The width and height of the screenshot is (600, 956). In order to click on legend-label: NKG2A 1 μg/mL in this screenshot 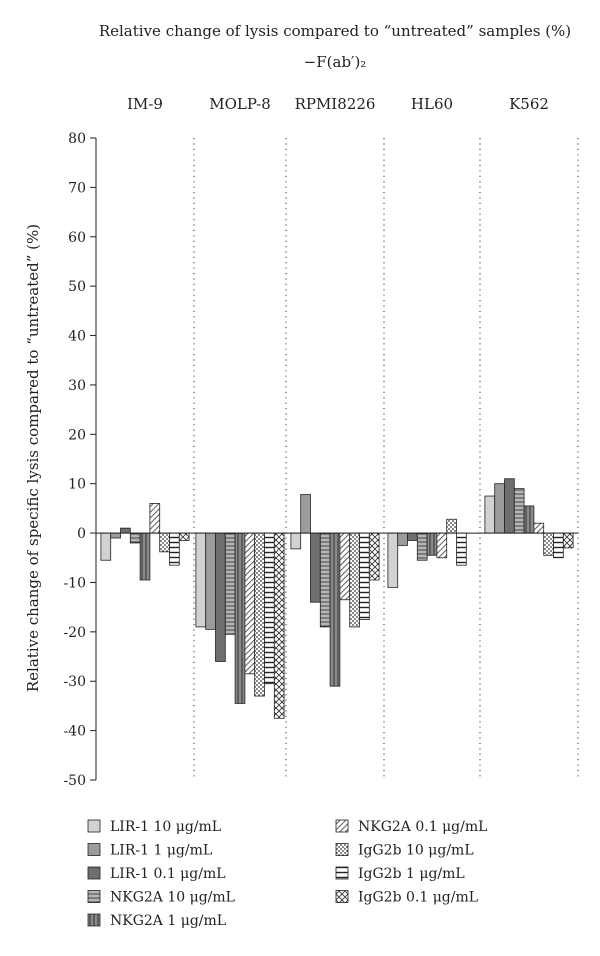, I will do `click(168, 921)`.